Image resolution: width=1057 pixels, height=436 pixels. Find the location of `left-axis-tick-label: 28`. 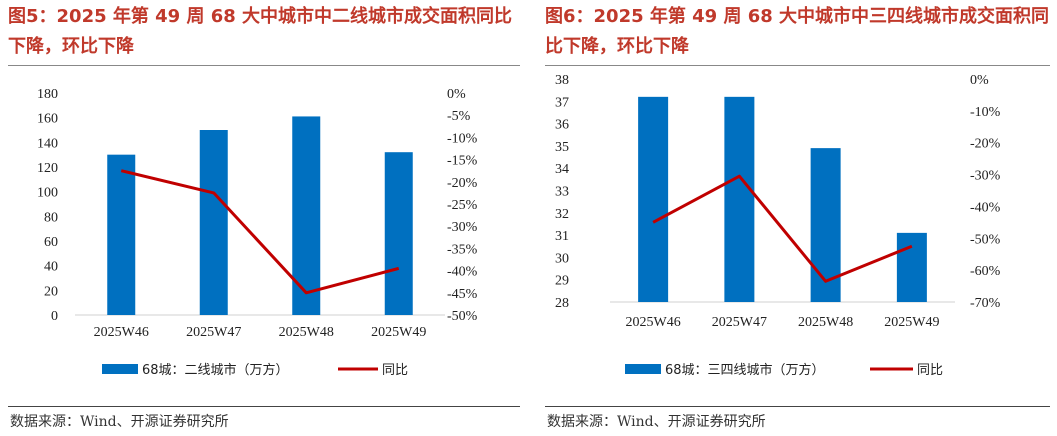

left-axis-tick-label: 28 is located at coordinates (562, 303).